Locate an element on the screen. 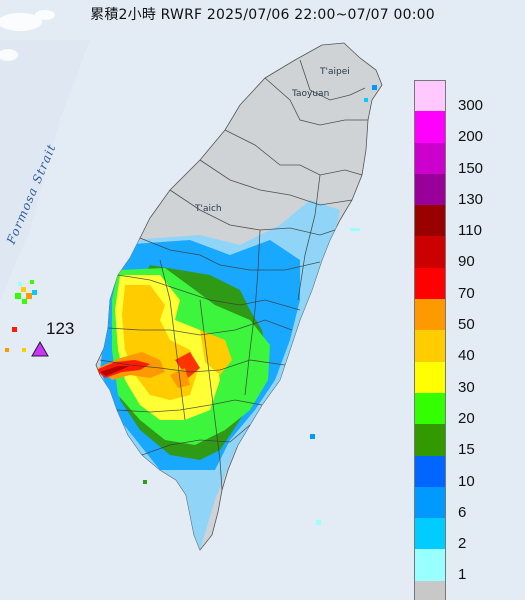 The image size is (525, 600). legend-label: 150 is located at coordinates (471, 168).